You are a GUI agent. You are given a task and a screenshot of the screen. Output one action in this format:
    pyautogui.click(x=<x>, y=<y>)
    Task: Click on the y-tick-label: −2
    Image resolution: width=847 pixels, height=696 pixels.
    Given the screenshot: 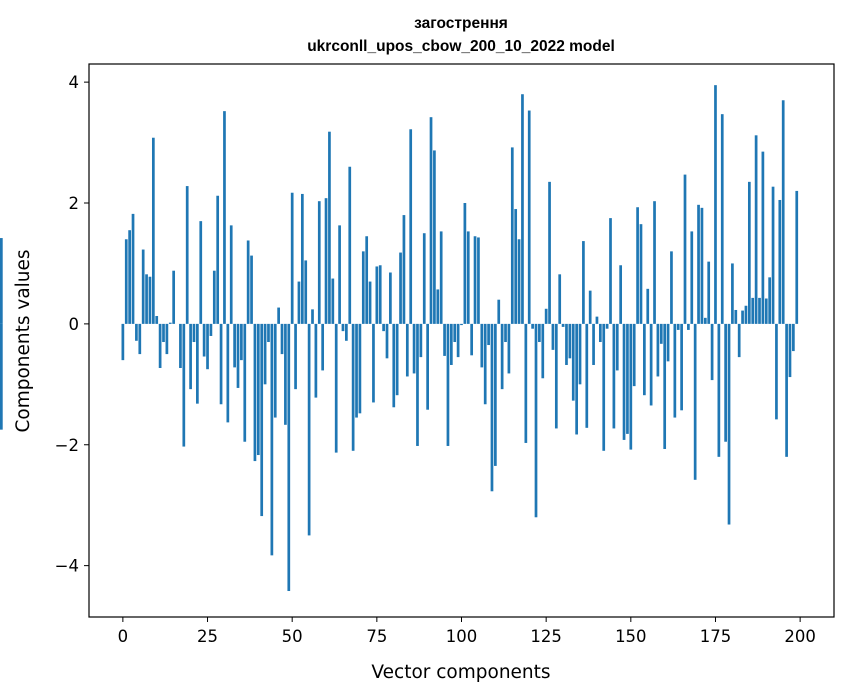 What is the action you would take?
    pyautogui.click(x=67, y=445)
    